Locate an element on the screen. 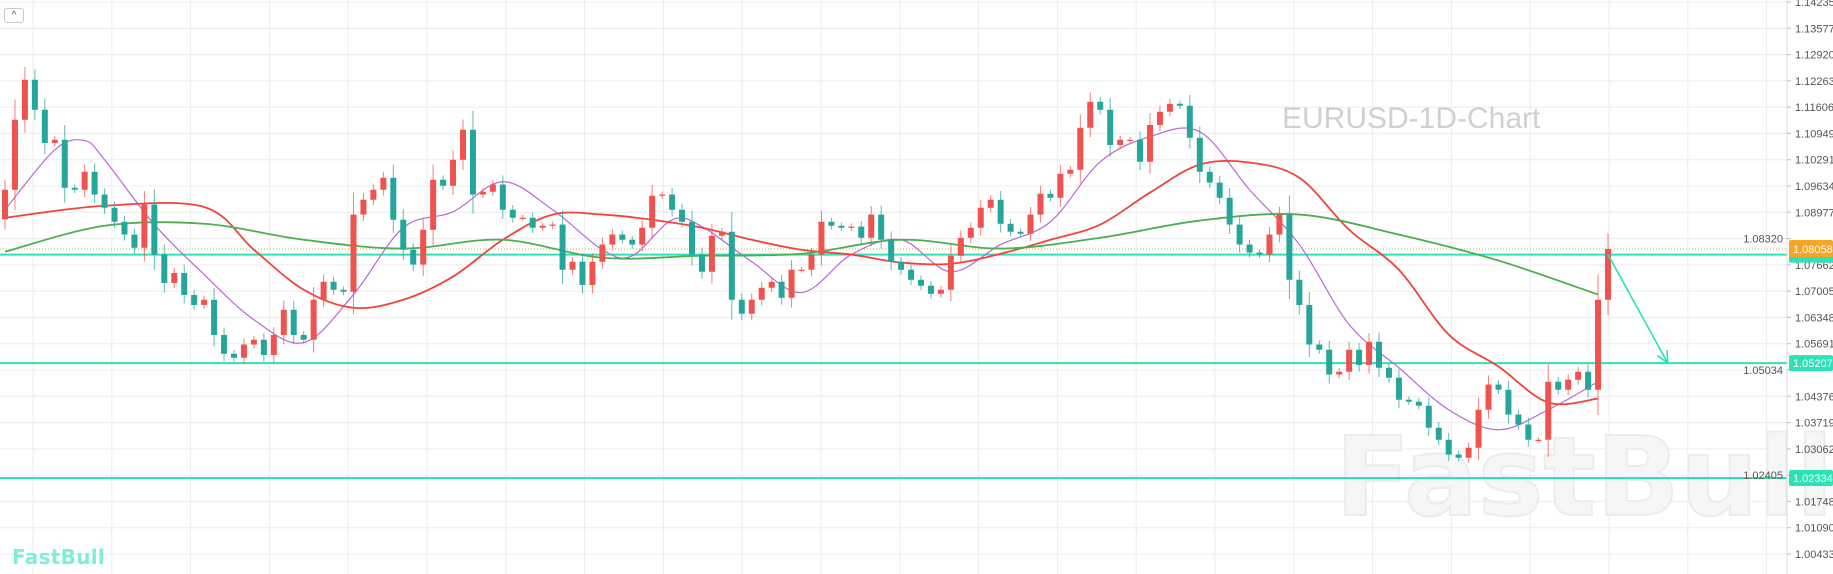 Image resolution: width=1833 pixels, height=574 pixels. axis-tick-label: 1.07005 is located at coordinates (1814, 292).